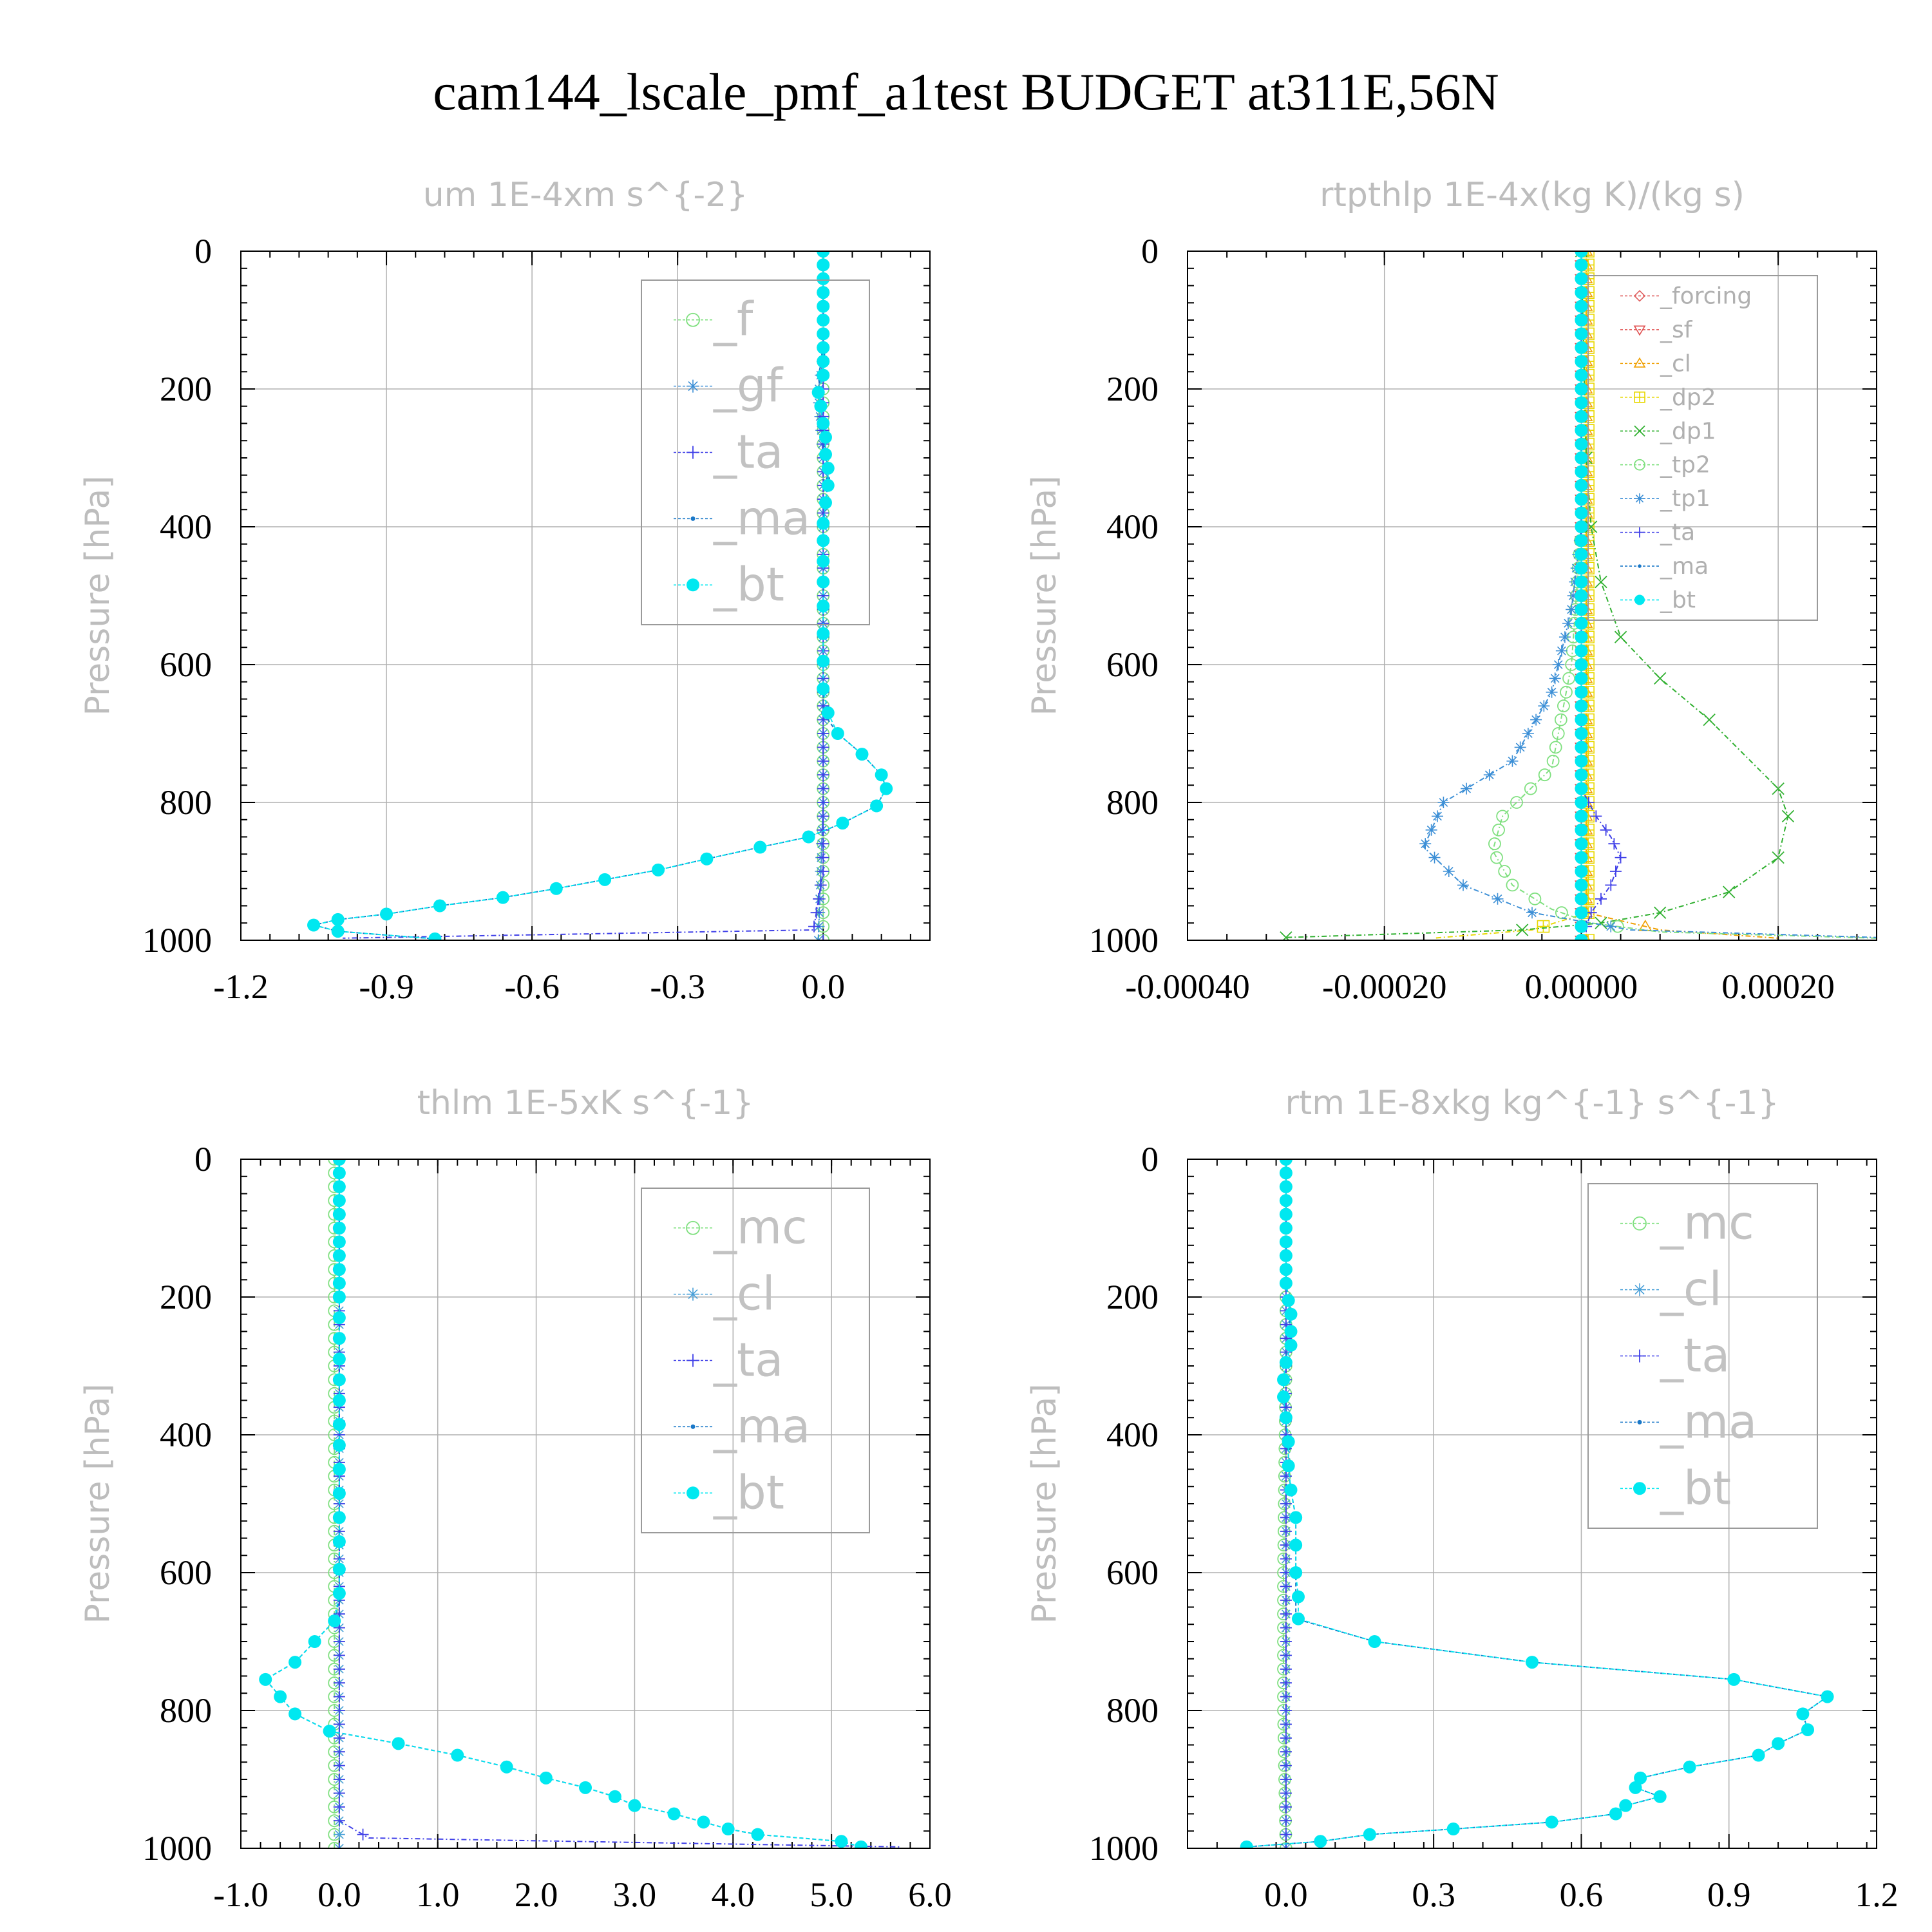 The width and height of the screenshot is (1932, 1932). I want to click on panel-title: thlm 1E-5xK s^{-1}, so click(586, 1103).